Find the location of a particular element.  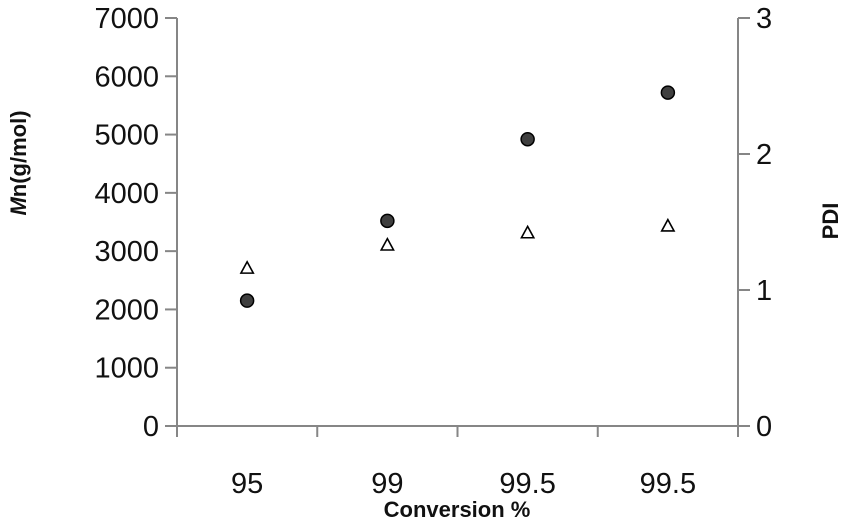

left-y-tick-label: 1000 is located at coordinates (126, 369).